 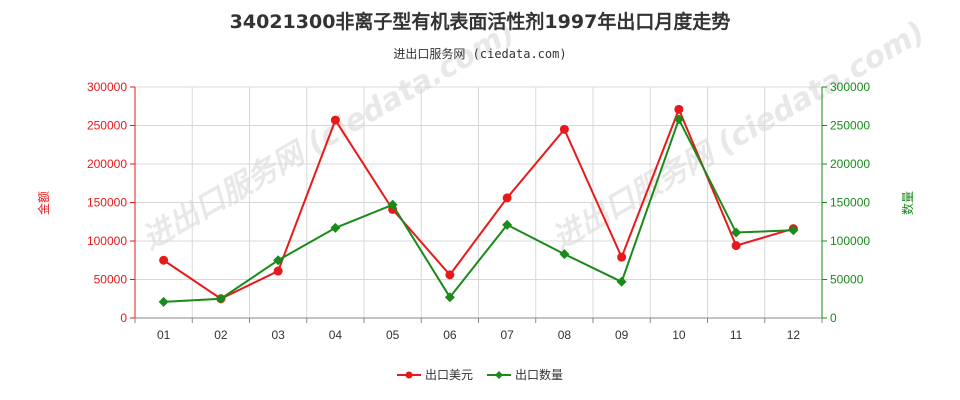 What do you see at coordinates (479, 53) in the screenshot?
I see `chart-subtitle: 进出口服务网 (ciedata.com)` at bounding box center [479, 53].